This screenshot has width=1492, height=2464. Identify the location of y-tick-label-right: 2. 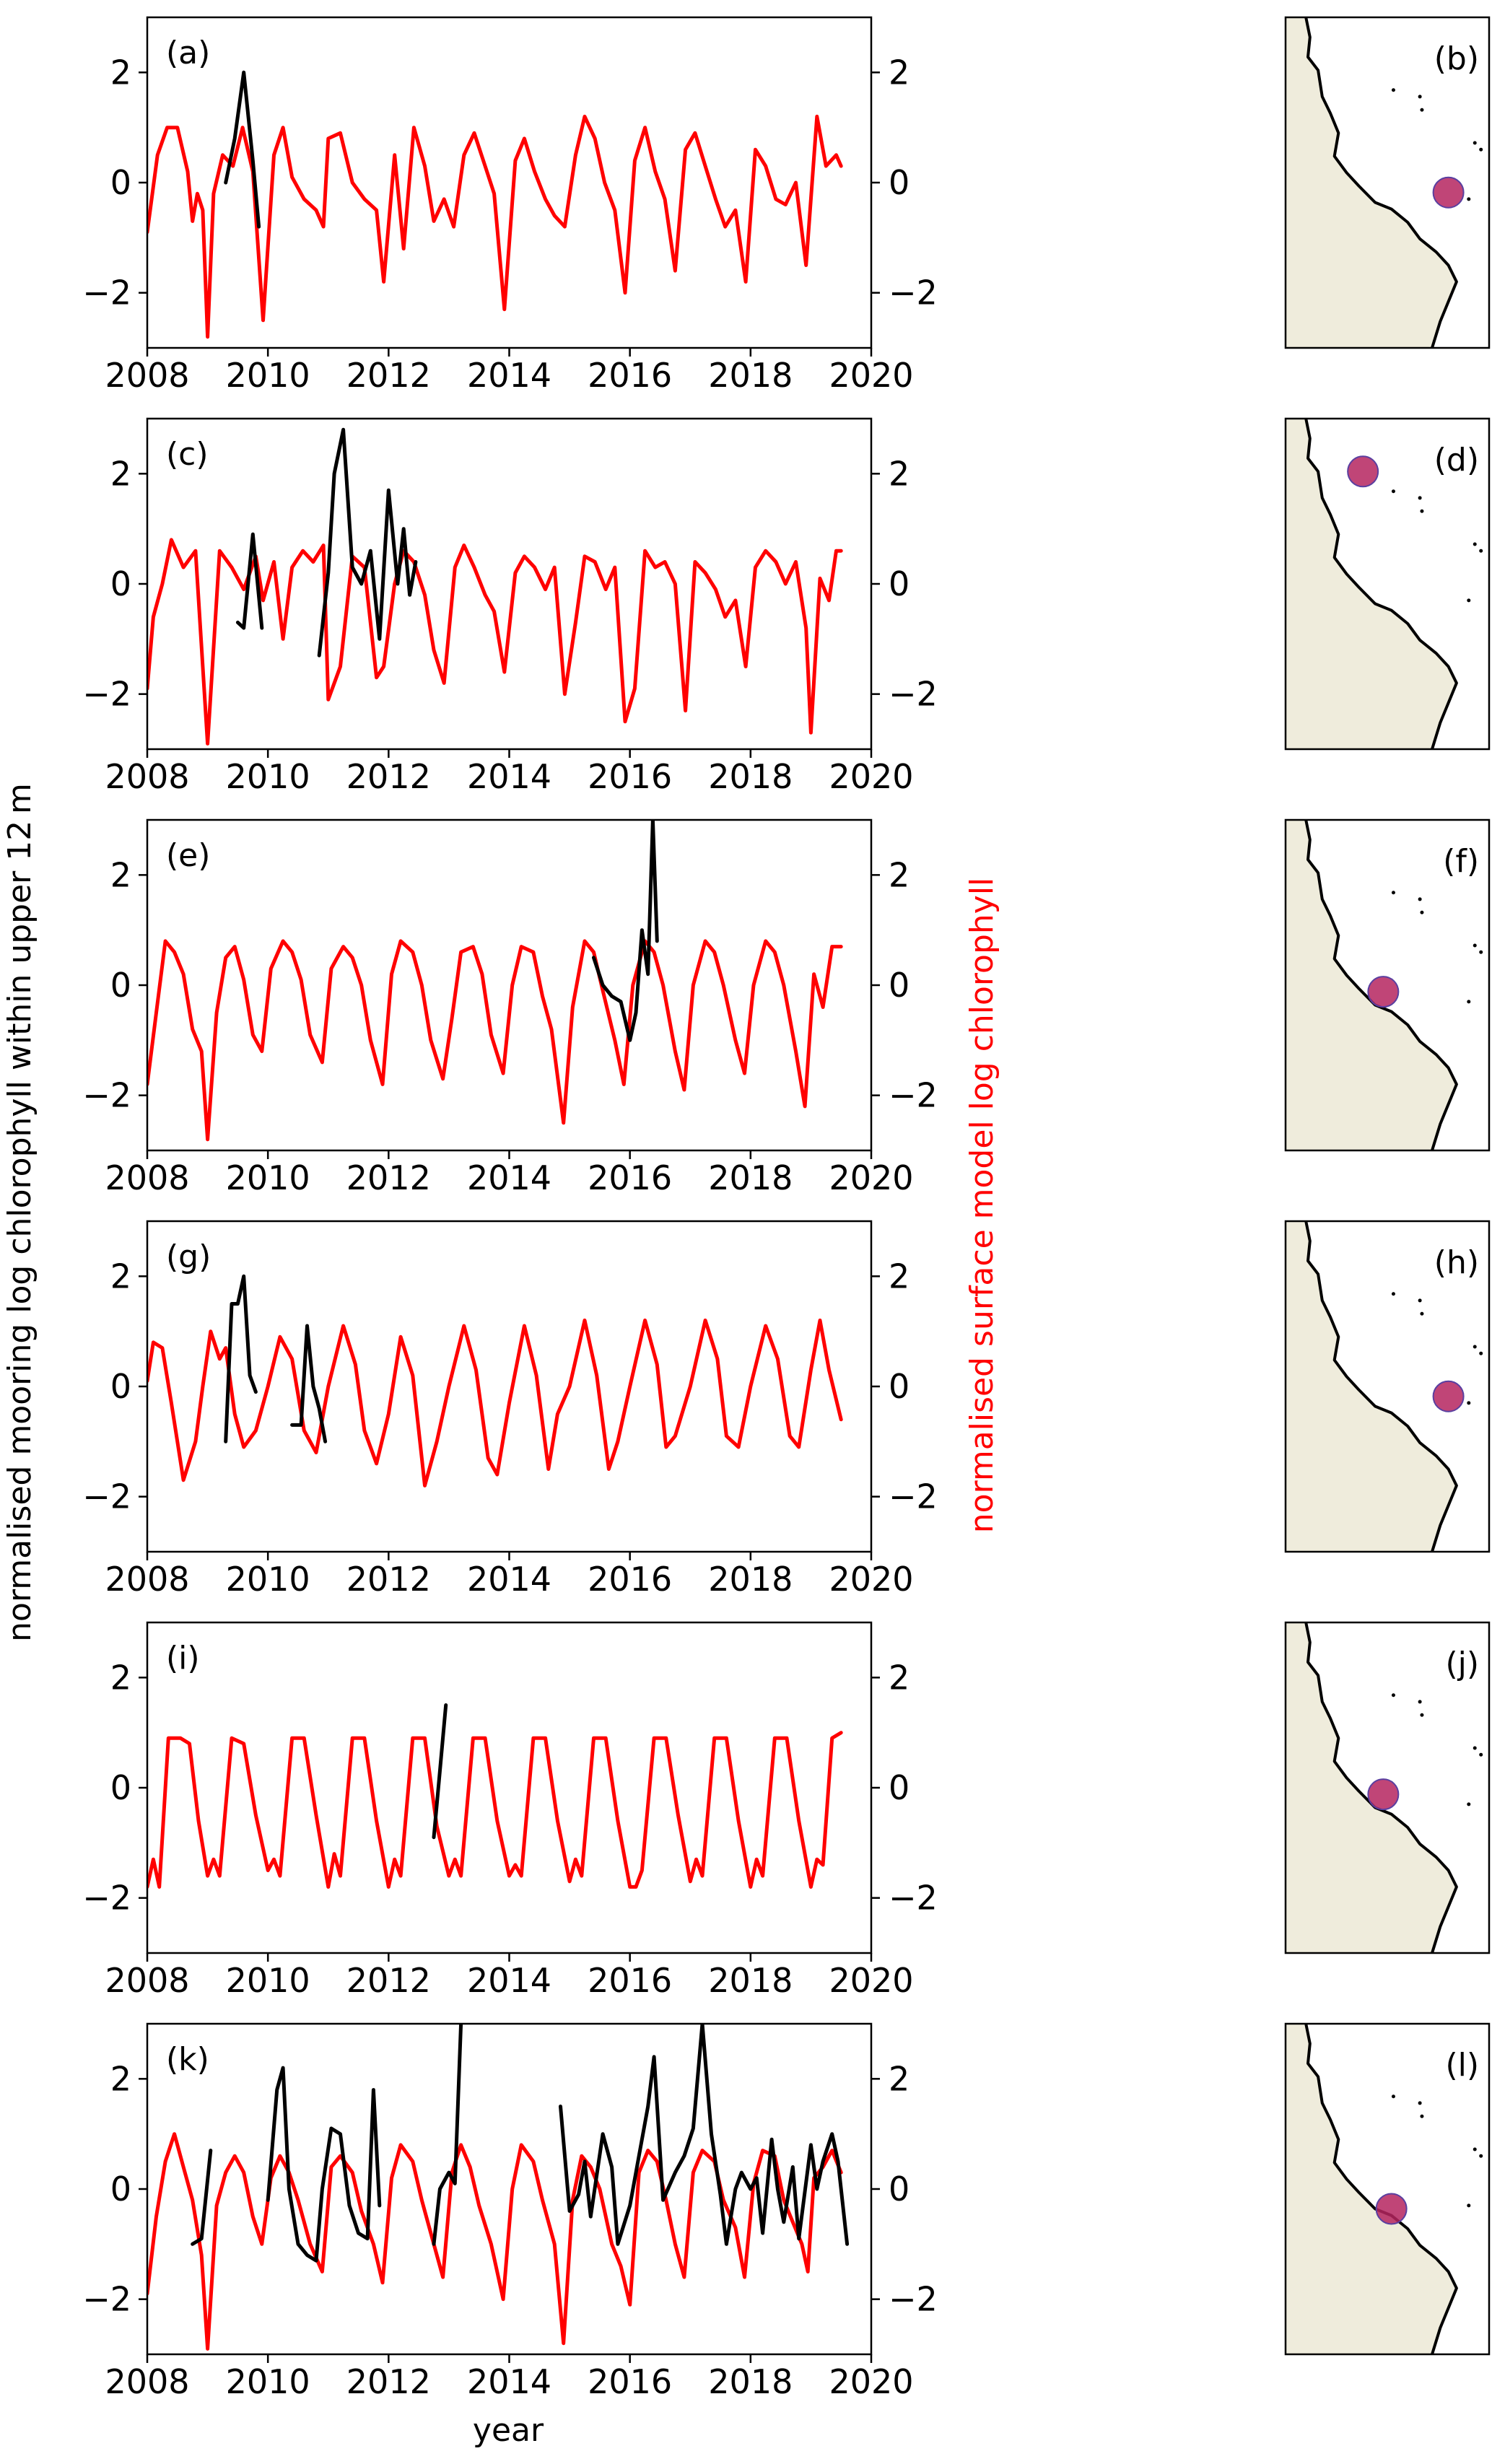
(899, 1677).